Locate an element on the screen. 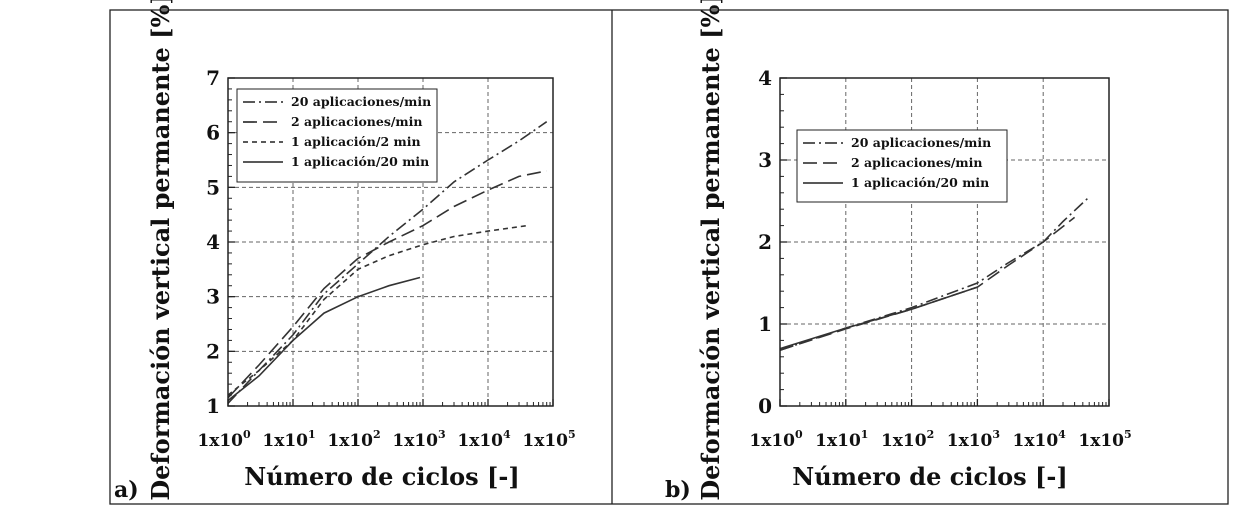 The height and width of the screenshot is (509, 1239). panel-b-y-tick-label: 2 is located at coordinates (765, 242).